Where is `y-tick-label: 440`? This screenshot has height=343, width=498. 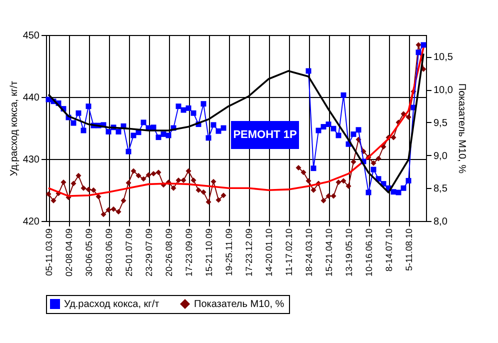 y-tick-label: 440 is located at coordinates (31, 98).